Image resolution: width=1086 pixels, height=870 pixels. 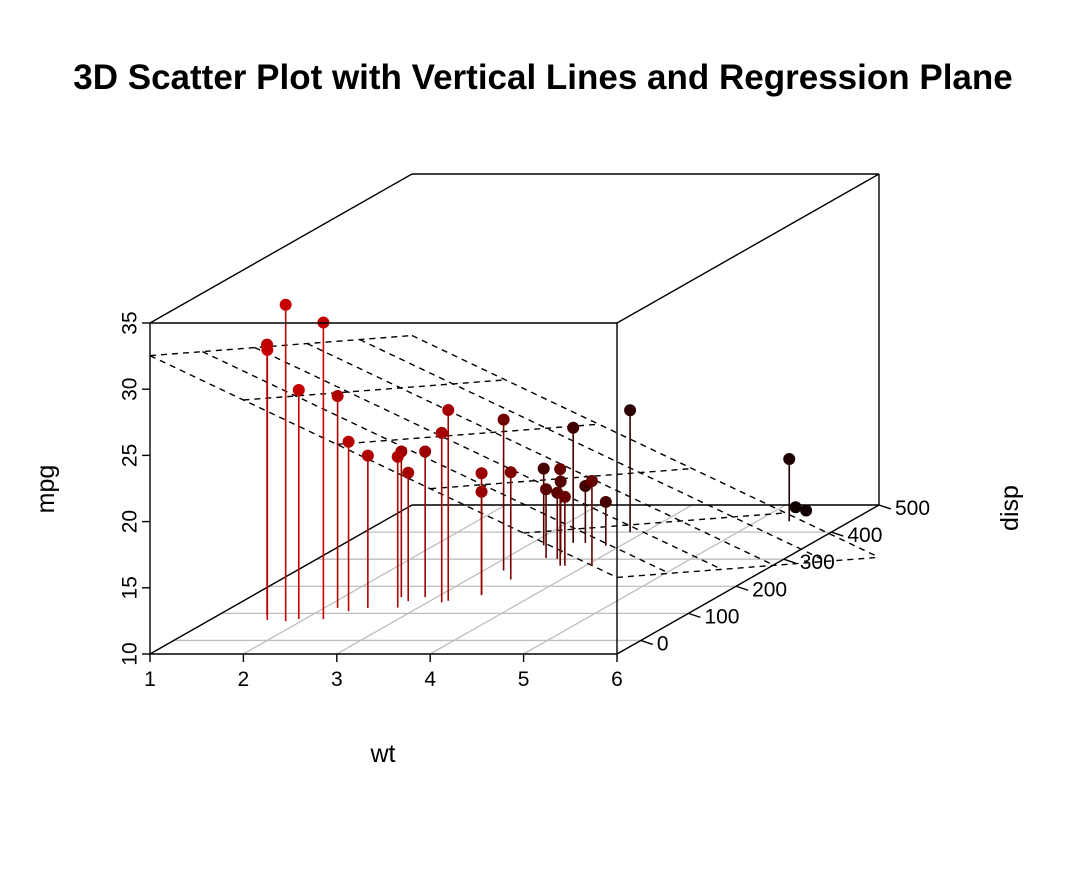 What do you see at coordinates (912, 508) in the screenshot?
I see `y-tick-label-5: 500` at bounding box center [912, 508].